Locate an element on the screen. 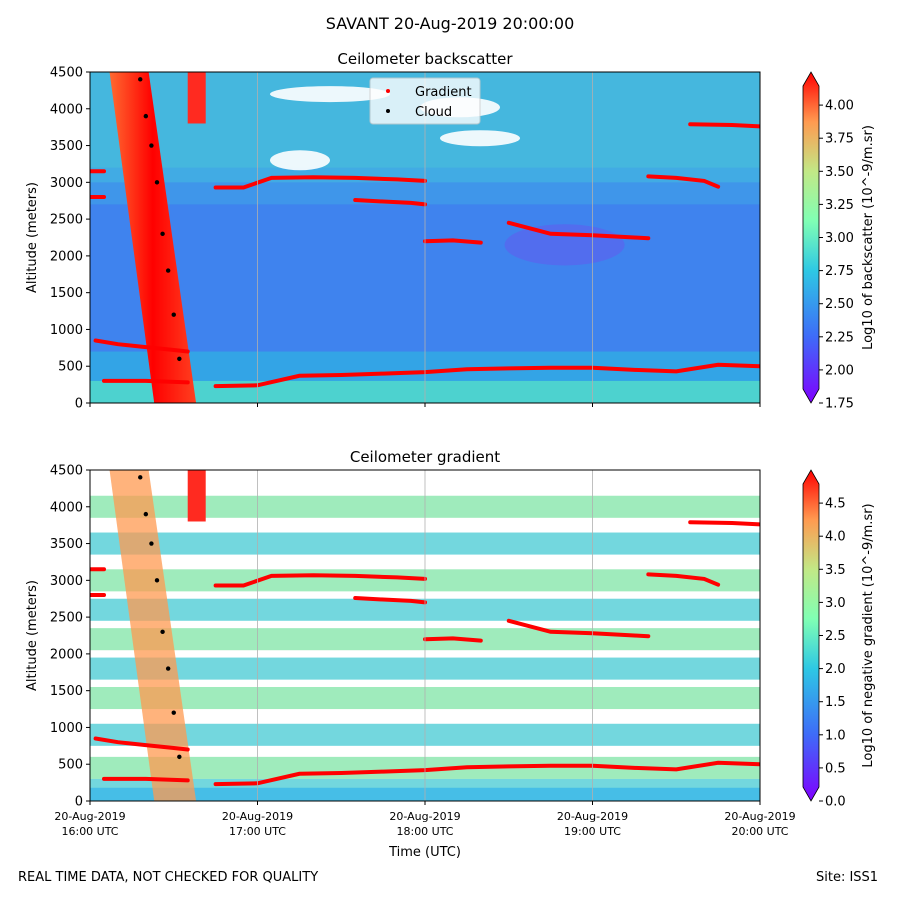 This screenshot has width=900, height=900. x-tick-label-time: 17:00 UTC is located at coordinates (257, 831).